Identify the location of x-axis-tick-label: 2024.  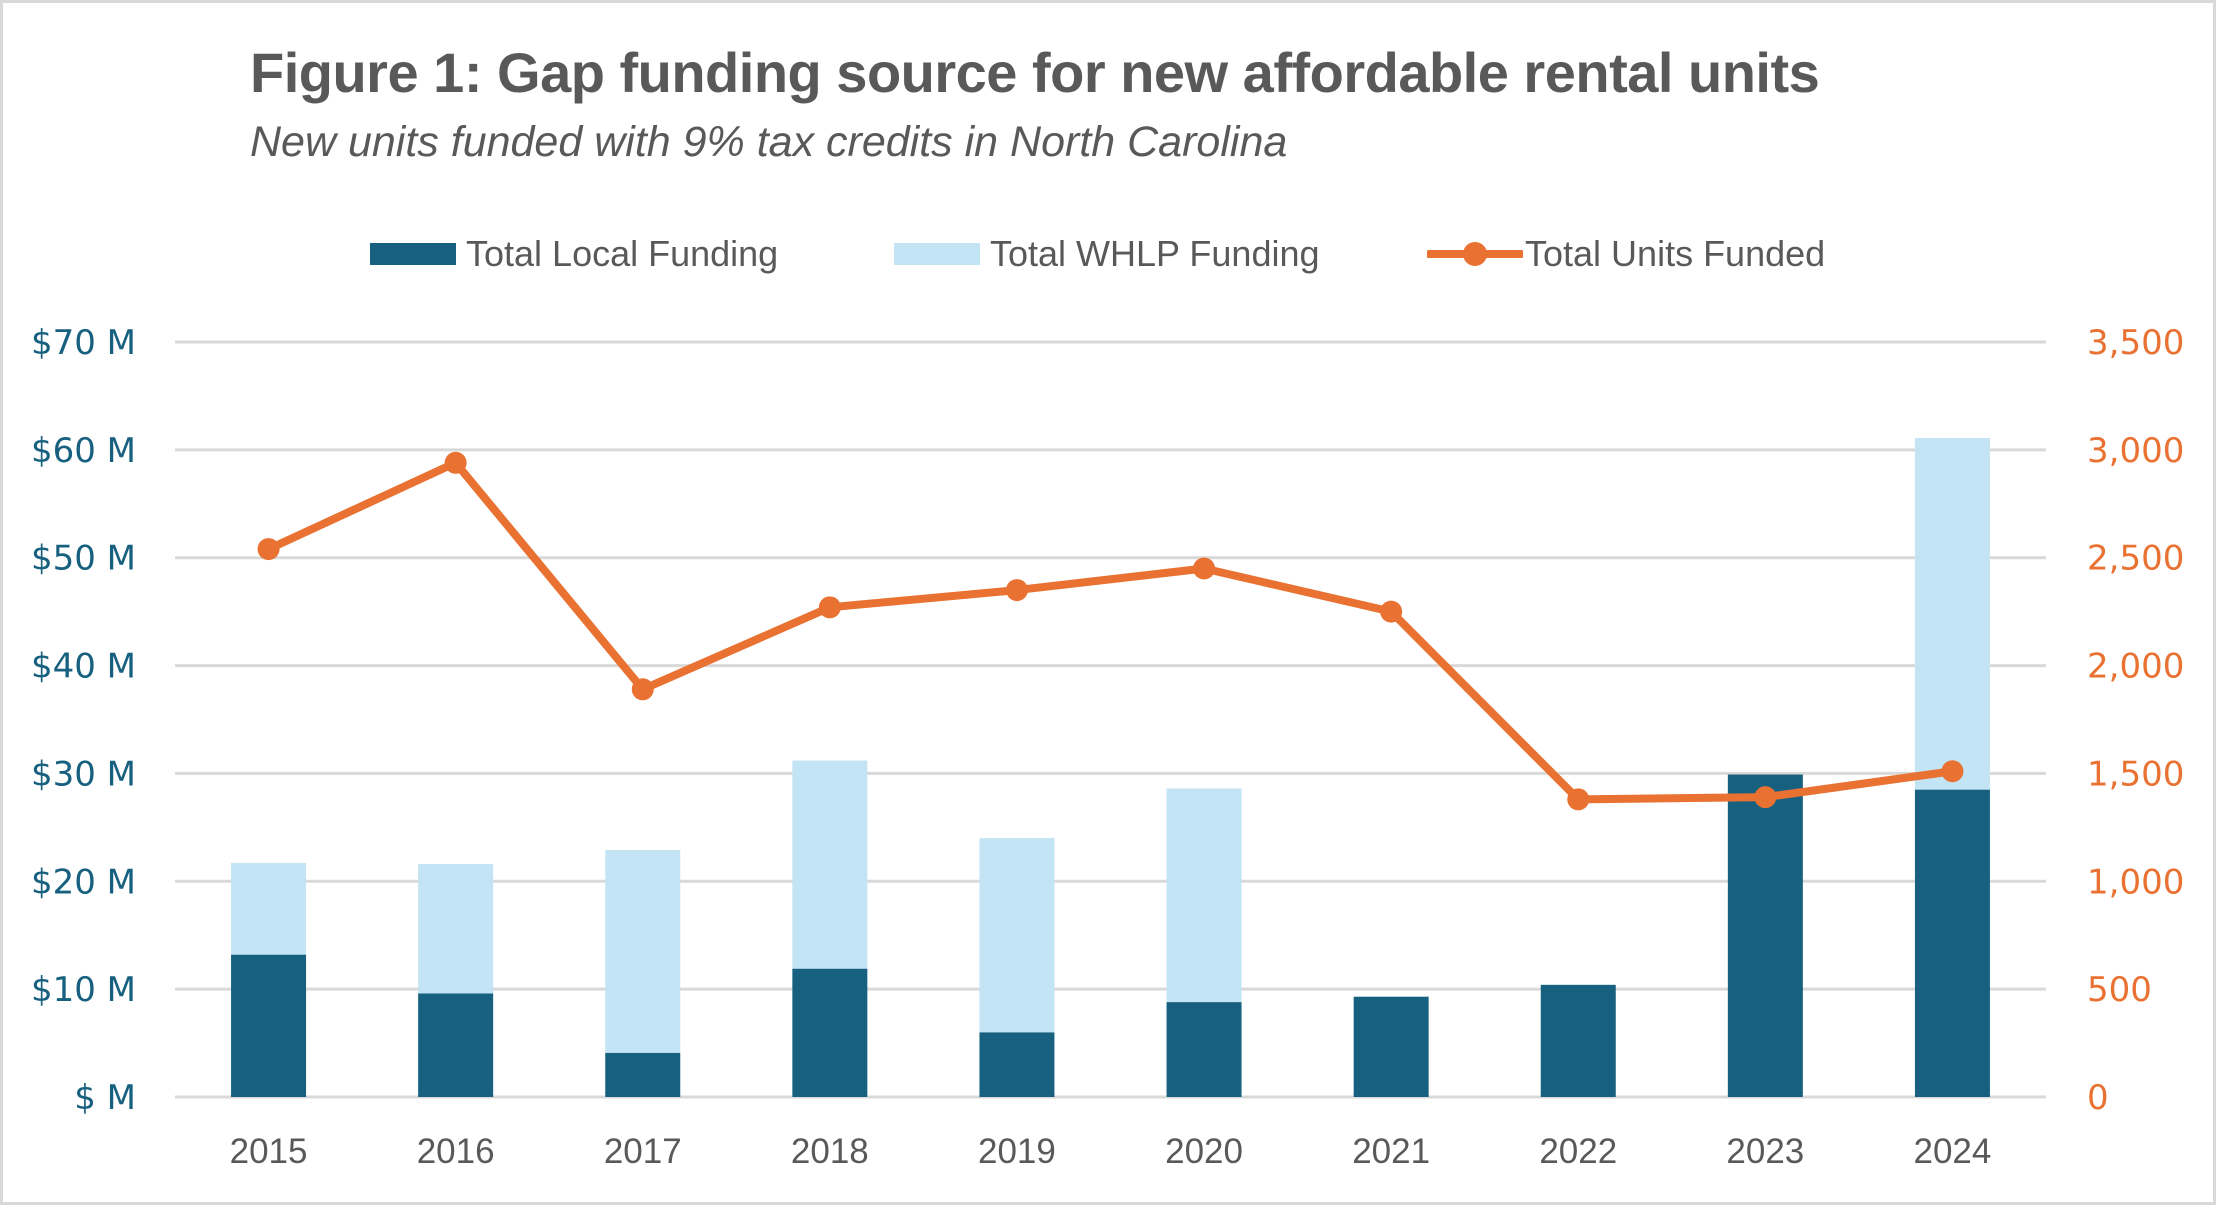
(1953, 1151).